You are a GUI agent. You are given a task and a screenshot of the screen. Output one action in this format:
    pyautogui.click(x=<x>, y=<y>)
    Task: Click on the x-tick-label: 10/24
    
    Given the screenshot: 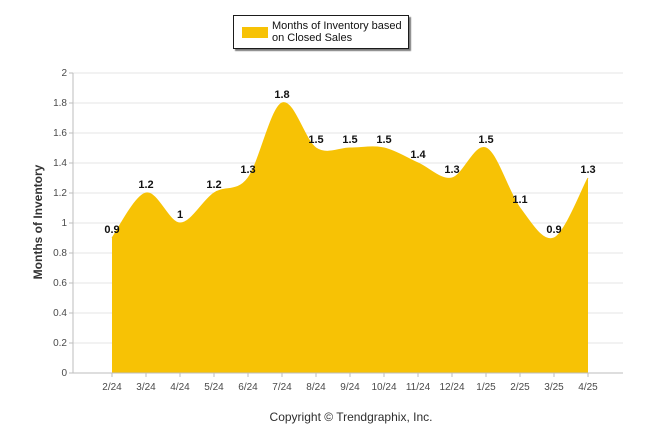 What is the action you would take?
    pyautogui.click(x=383, y=387)
    